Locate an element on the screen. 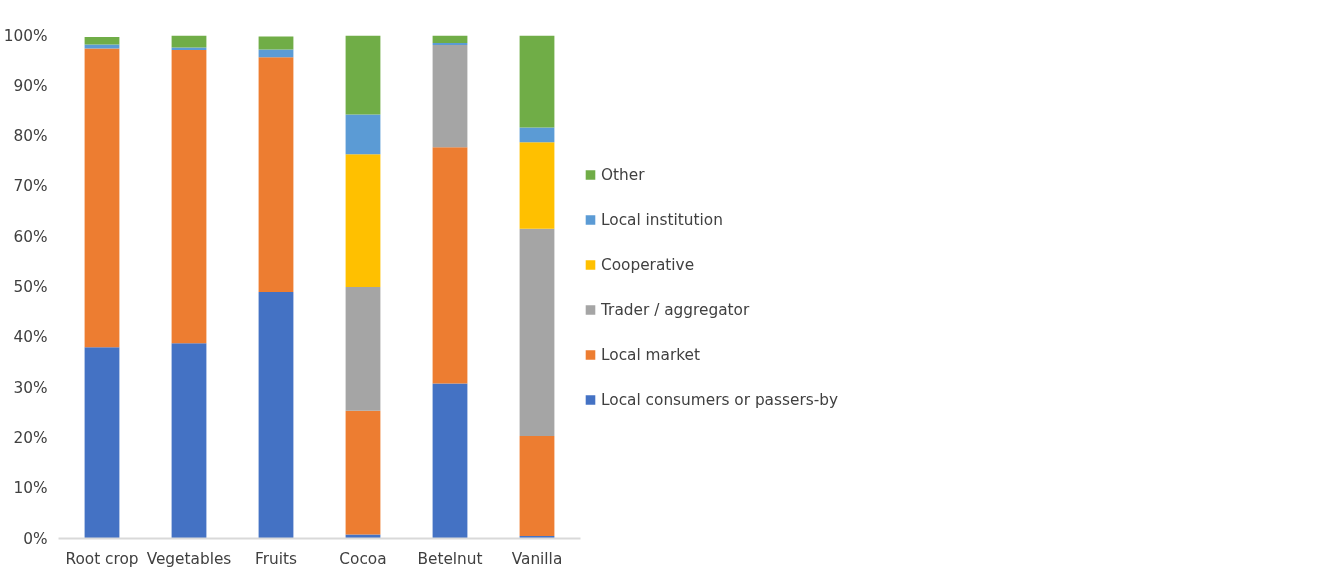 Image resolution: width=1341 pixels, height=582 pixels. y-tick-label: 60% is located at coordinates (30, 236).